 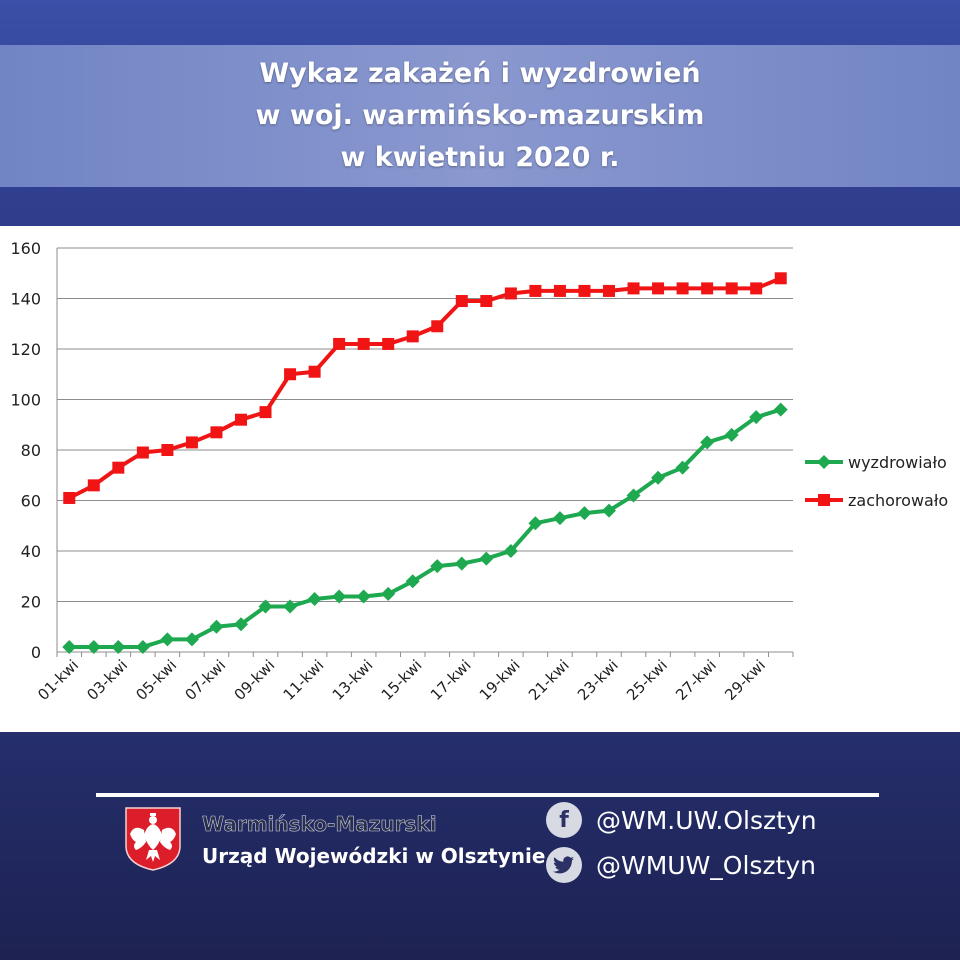 What do you see at coordinates (549, 680) in the screenshot?
I see `x-tick-label: 21-kwi` at bounding box center [549, 680].